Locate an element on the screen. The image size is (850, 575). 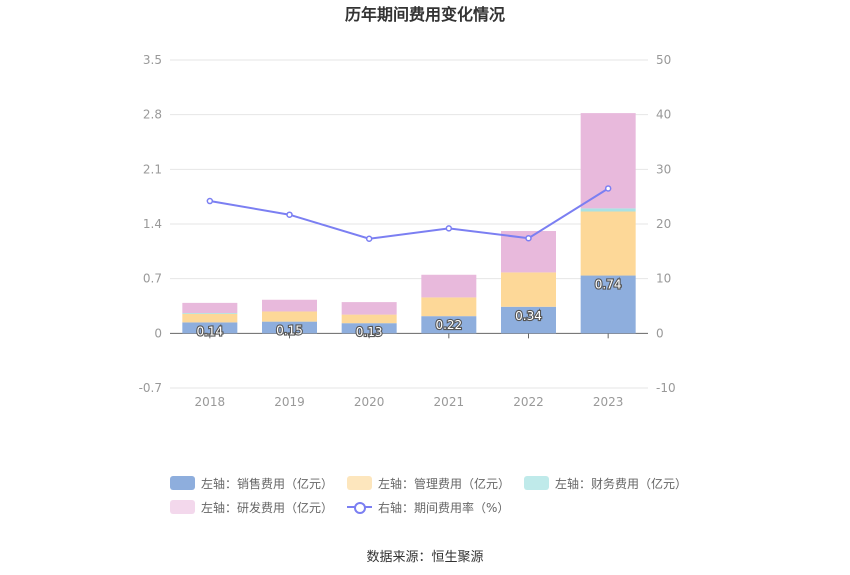
legend-label-rd: 左轴：研发费用（亿元） is located at coordinates (267, 507).